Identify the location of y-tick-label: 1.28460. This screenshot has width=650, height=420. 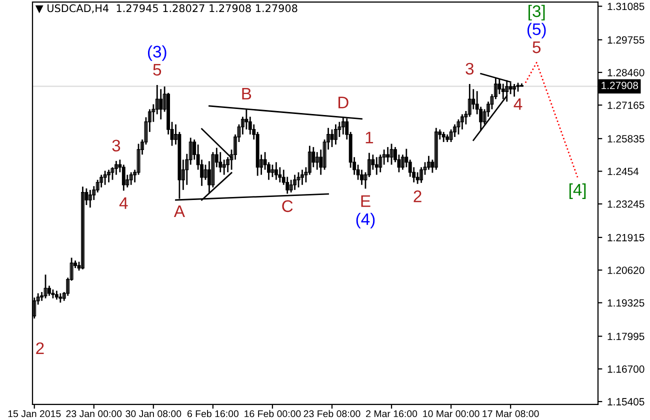
(626, 72).